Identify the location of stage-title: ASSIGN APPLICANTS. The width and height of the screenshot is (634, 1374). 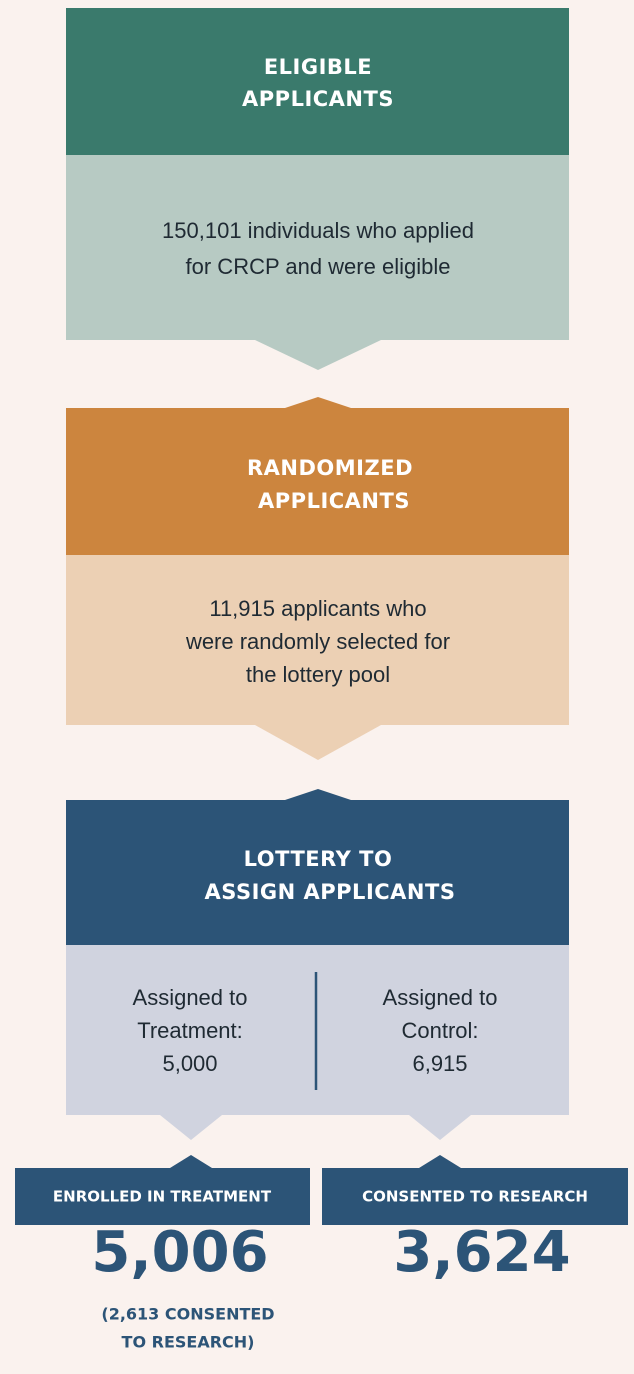
(330, 892).